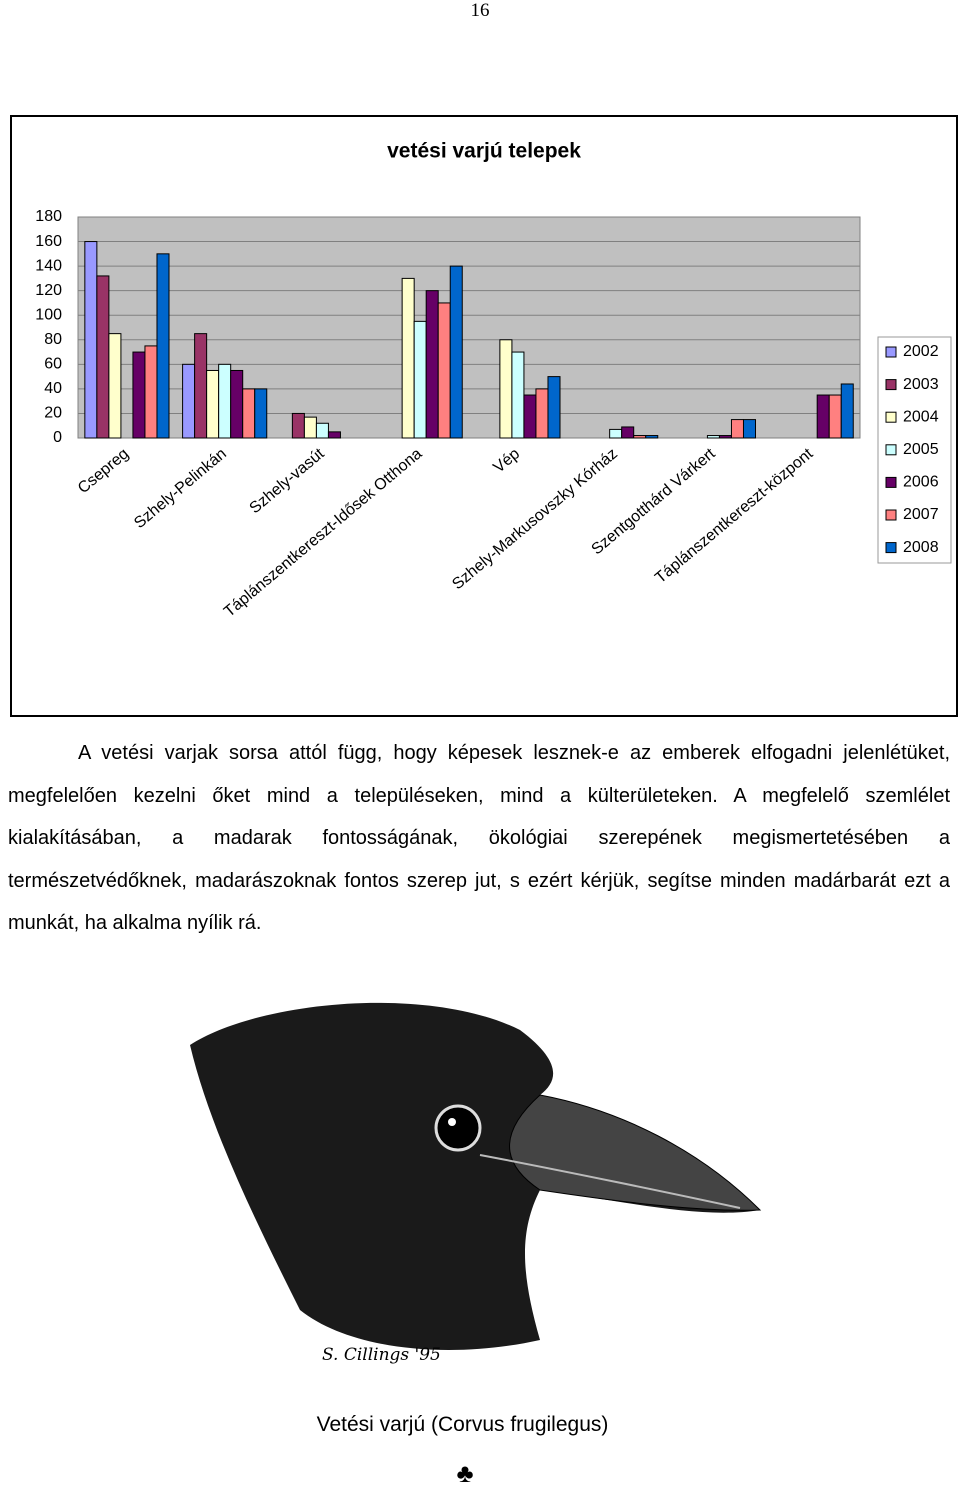 This screenshot has height=1489, width=960. What do you see at coordinates (57, 437) in the screenshot?
I see `y-tick-label: 0` at bounding box center [57, 437].